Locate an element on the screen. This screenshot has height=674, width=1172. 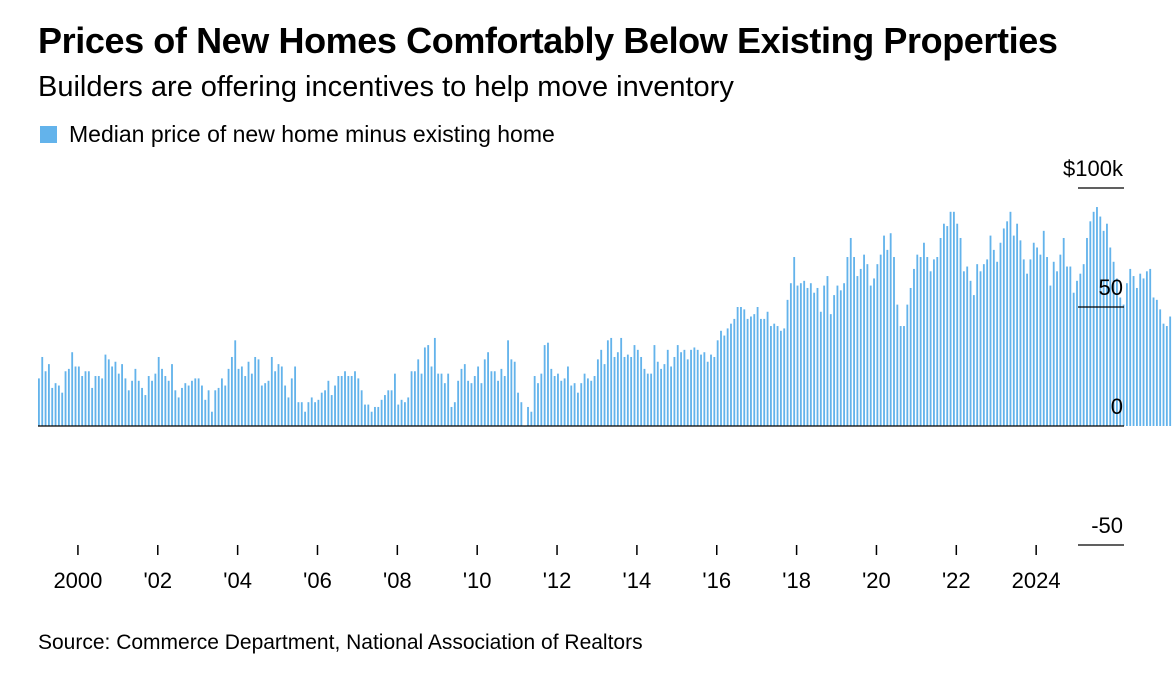
y-tick-label: 50 is located at coordinates (1111, 287).